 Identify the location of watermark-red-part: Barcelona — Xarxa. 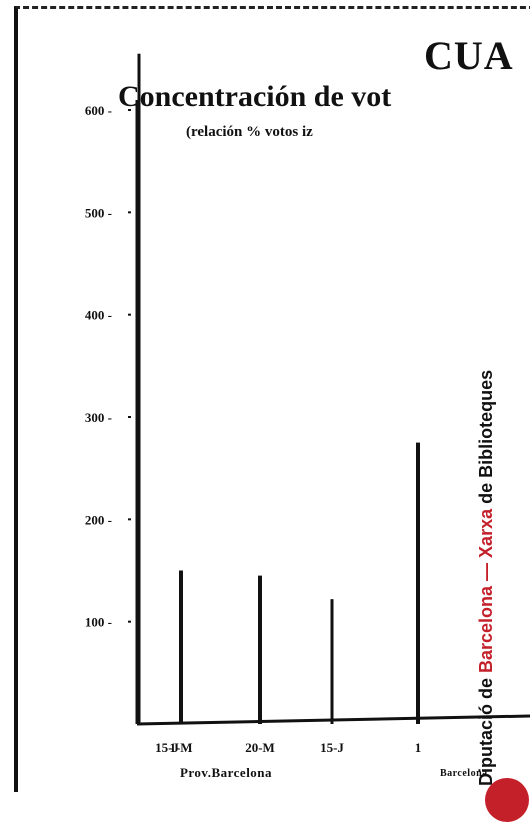
(486, 590).